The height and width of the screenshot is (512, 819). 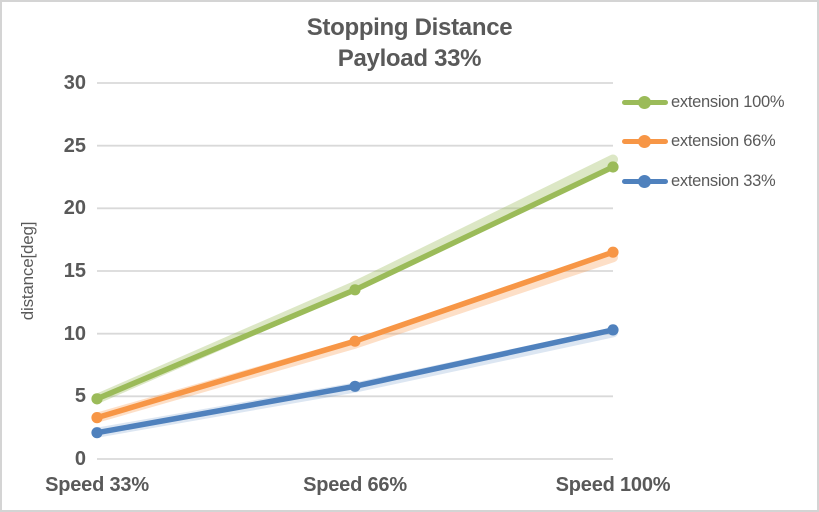 I want to click on x-tick-label-2: Speed 100%, so click(x=613, y=485).